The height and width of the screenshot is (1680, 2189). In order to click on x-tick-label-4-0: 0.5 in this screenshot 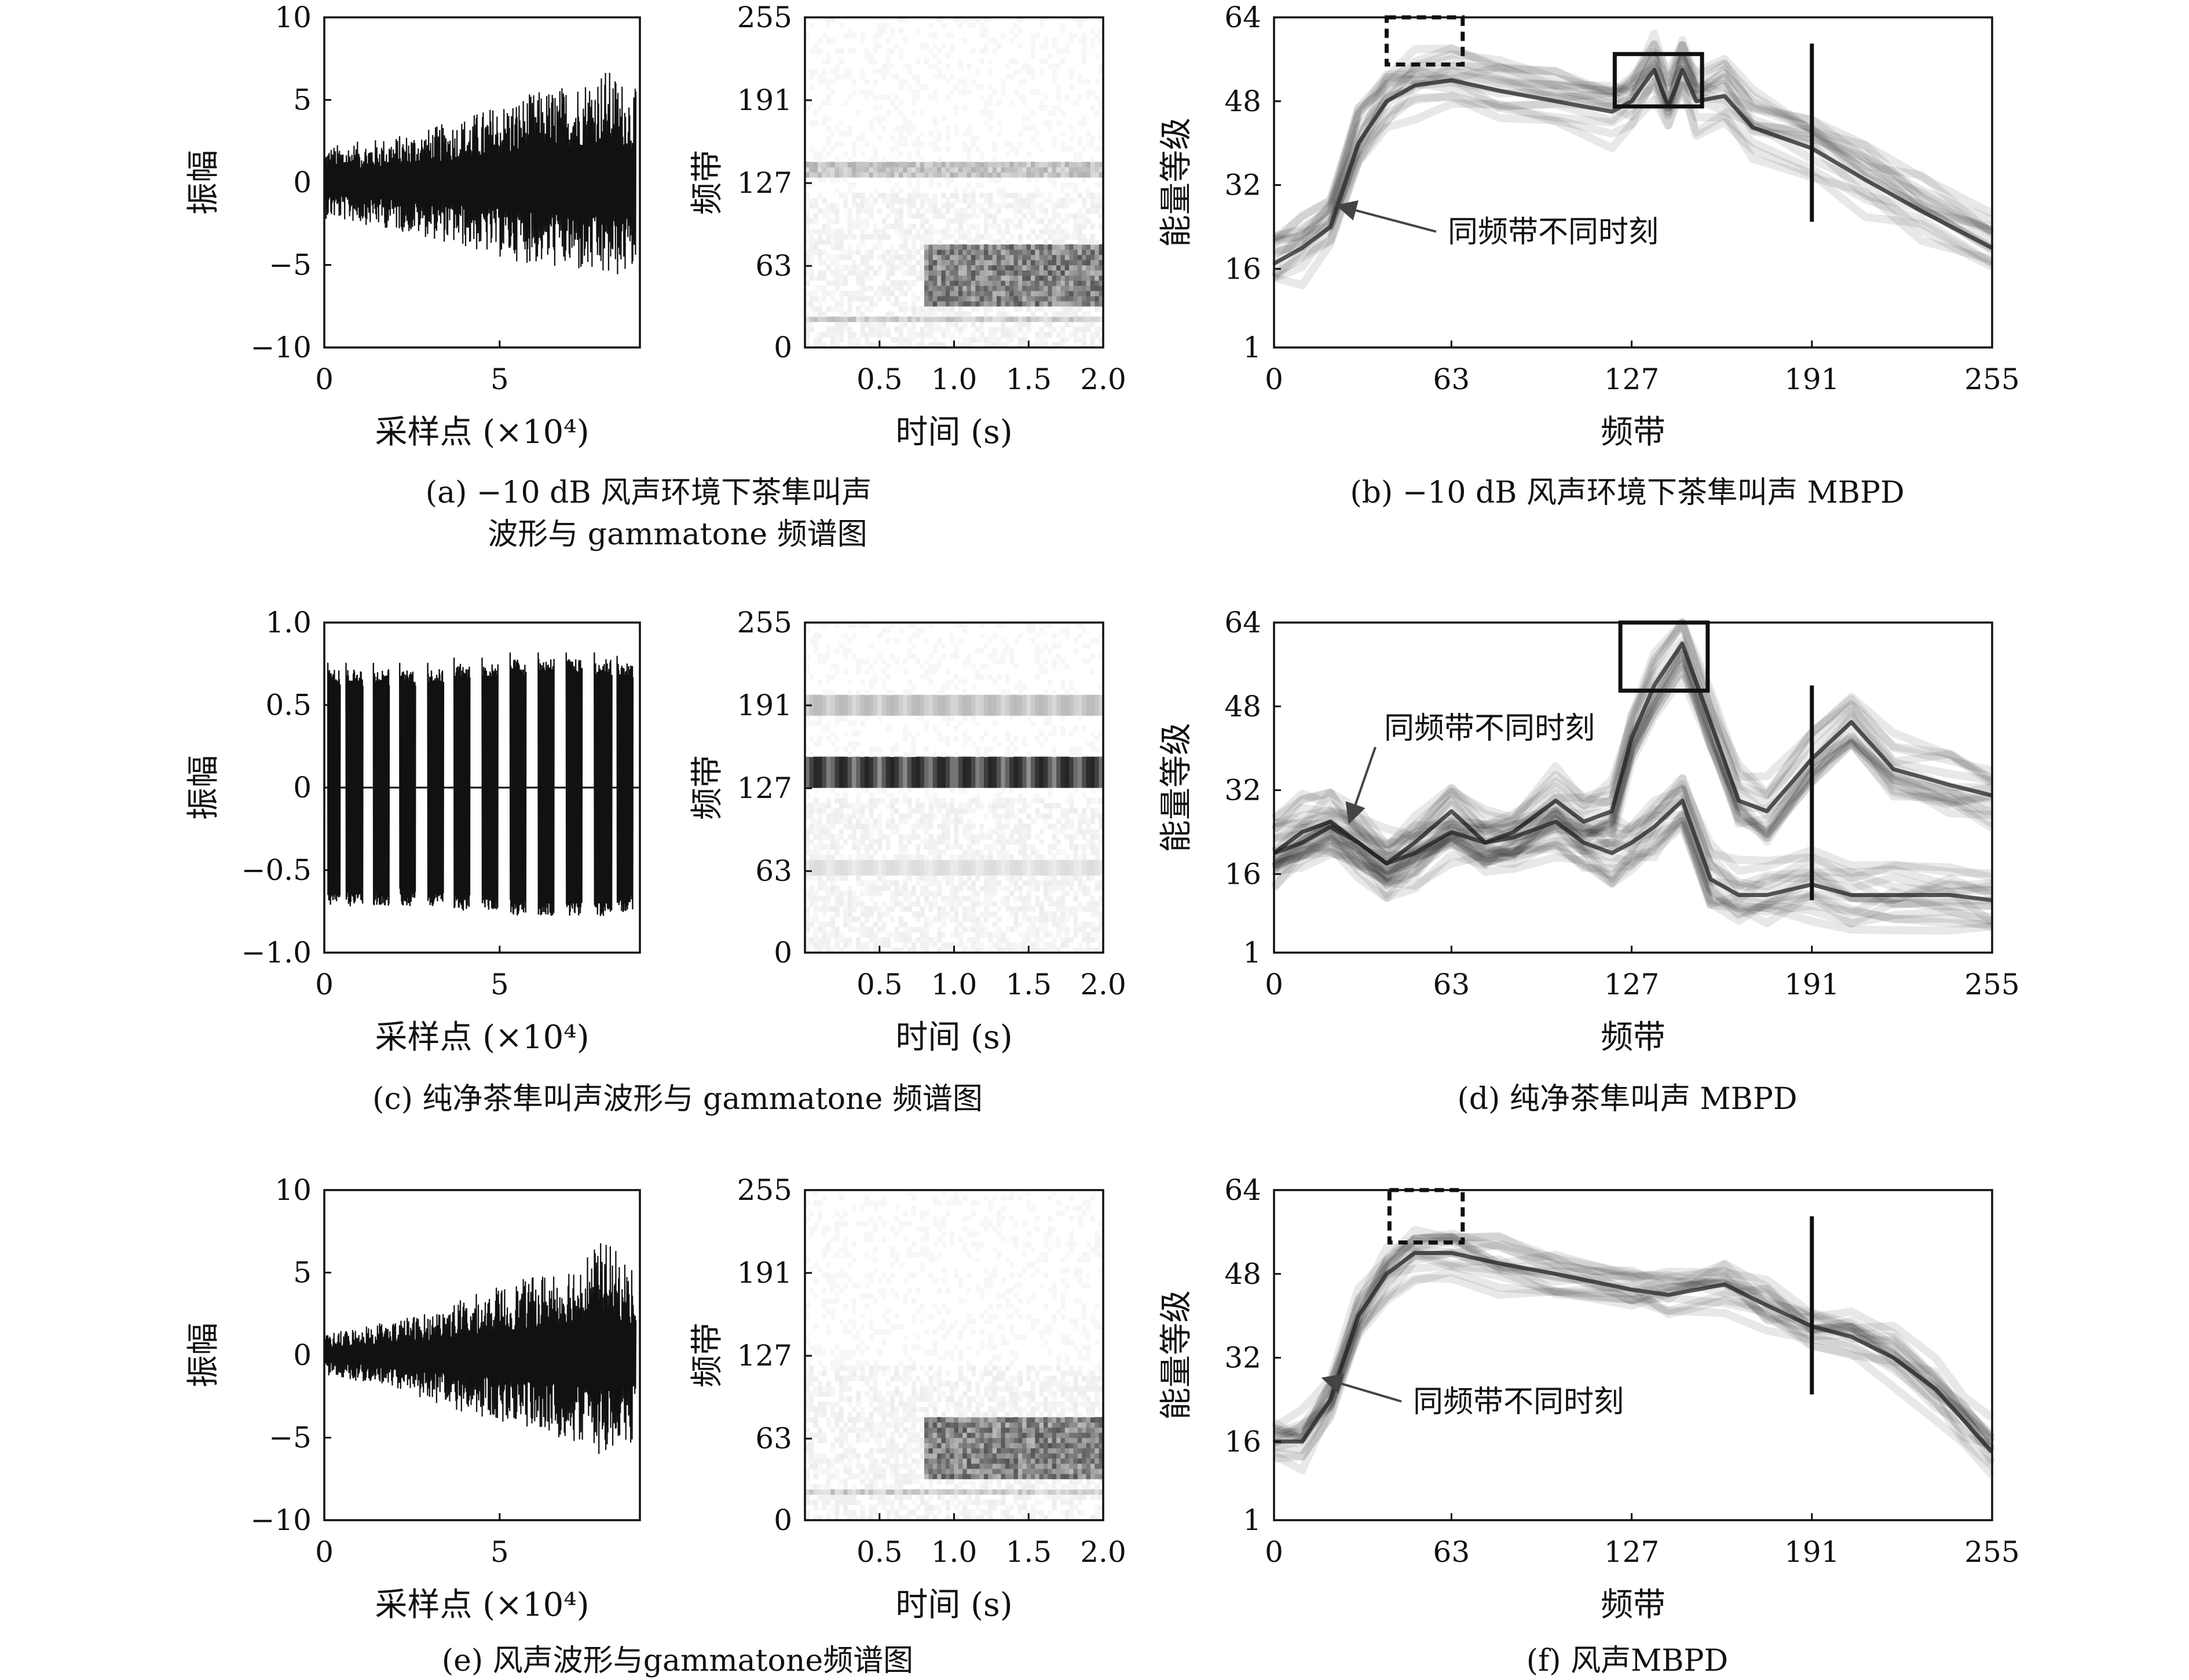, I will do `click(879, 985)`.